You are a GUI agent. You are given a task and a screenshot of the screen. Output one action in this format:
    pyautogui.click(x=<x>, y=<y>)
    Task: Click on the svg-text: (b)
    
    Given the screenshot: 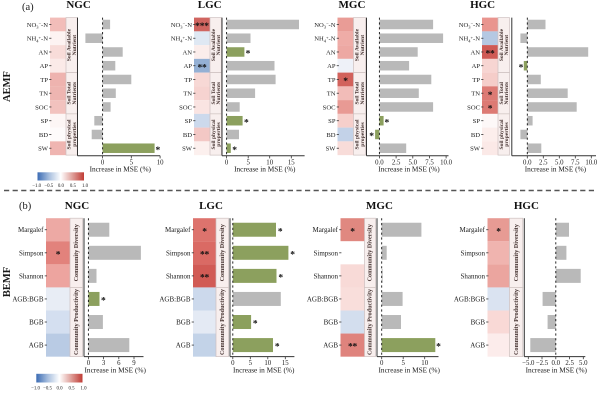 What is the action you would take?
    pyautogui.click(x=25, y=206)
    